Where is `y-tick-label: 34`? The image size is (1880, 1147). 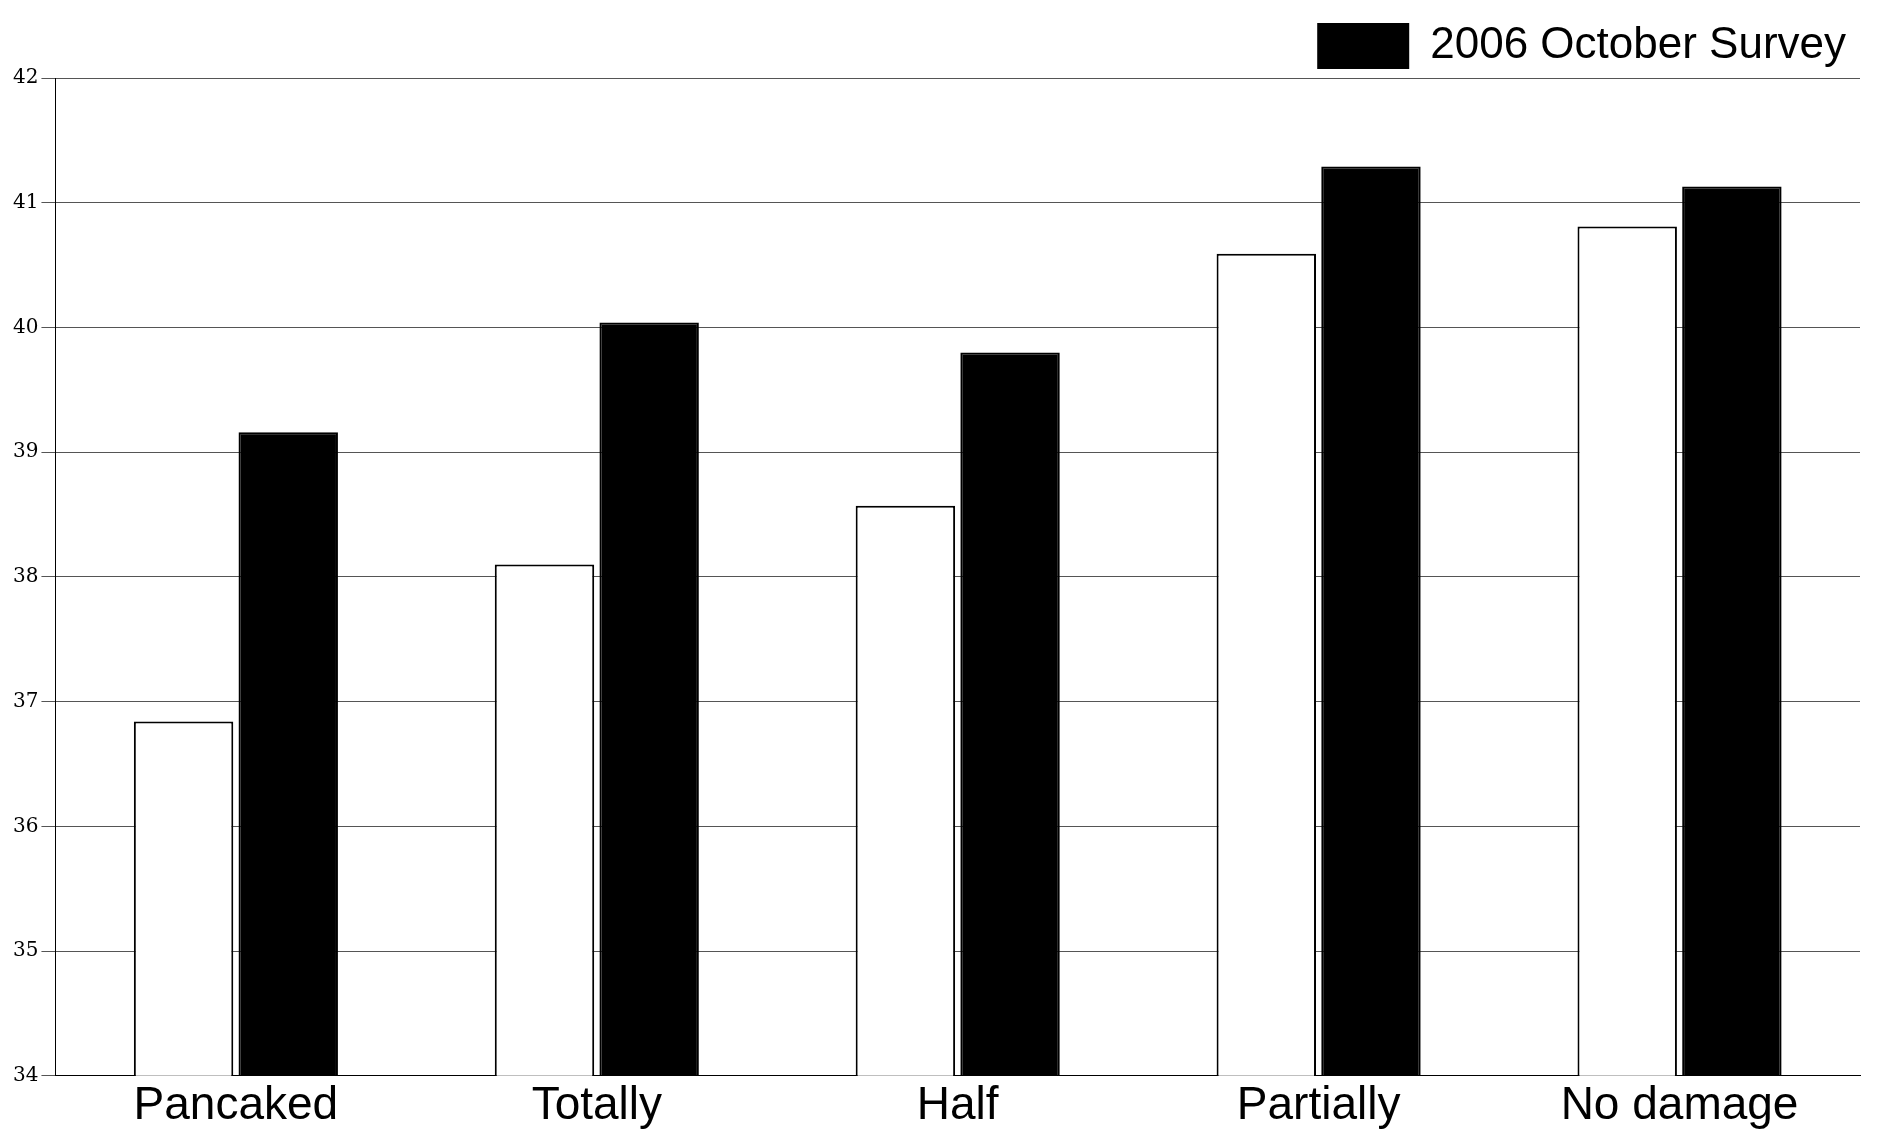
y-tick-label: 34 is located at coordinates (26, 1074).